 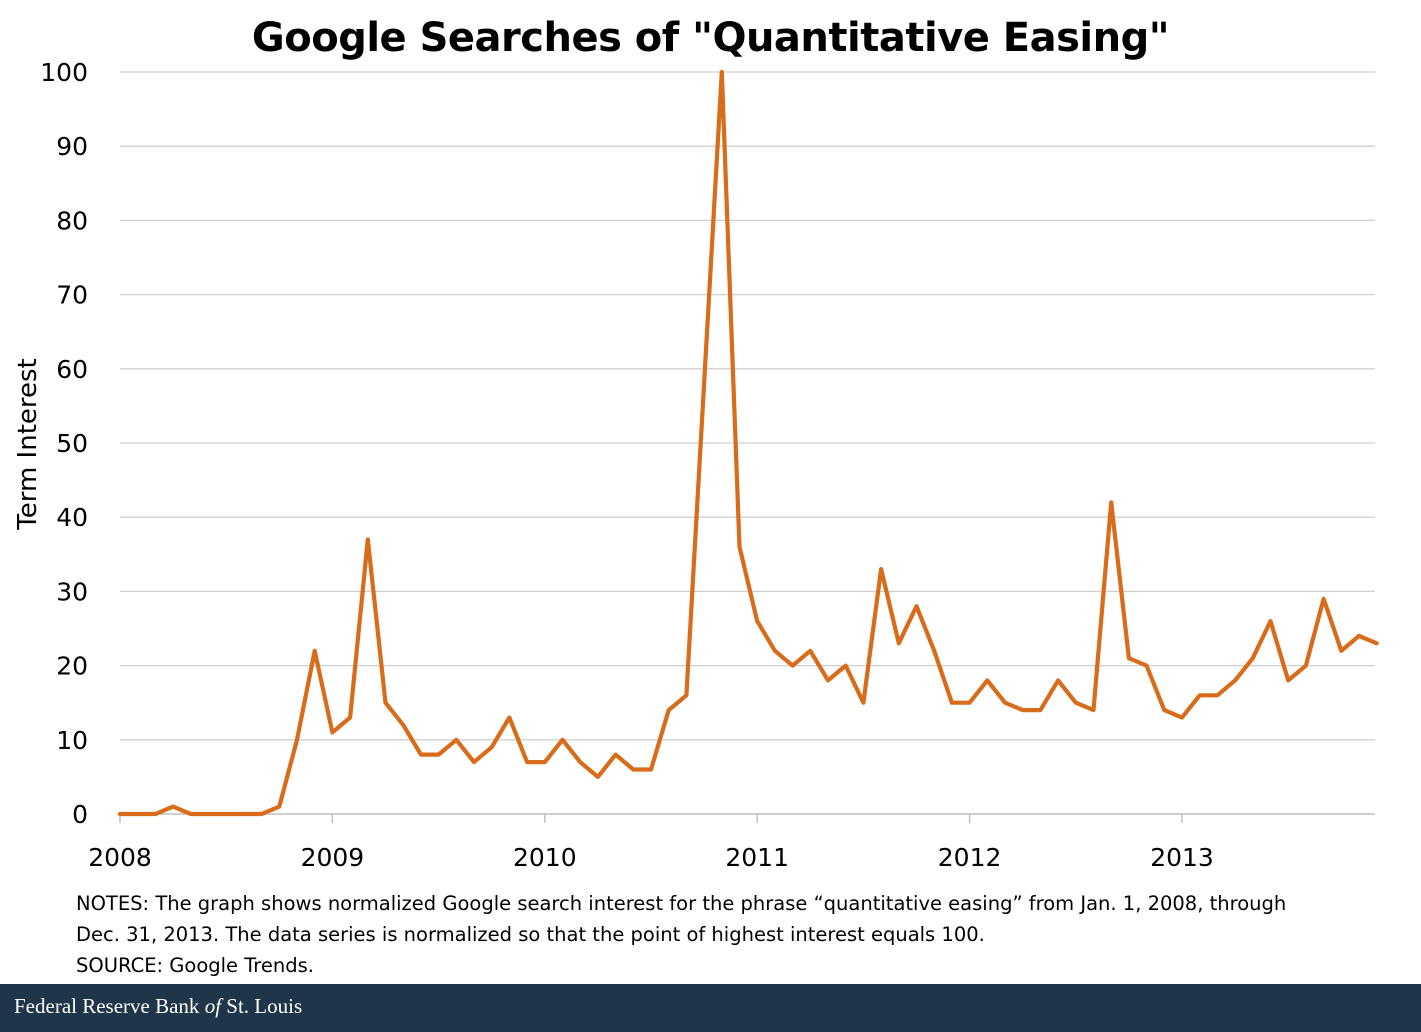 What do you see at coordinates (72, 220) in the screenshot?
I see `y-tick-label: 80` at bounding box center [72, 220].